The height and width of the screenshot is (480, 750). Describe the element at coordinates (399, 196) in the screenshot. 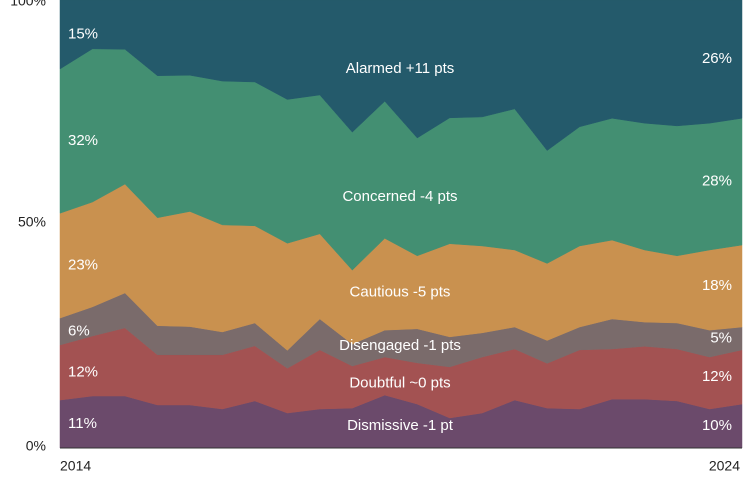

I see `series-label: Concerned -4 pts` at that location.